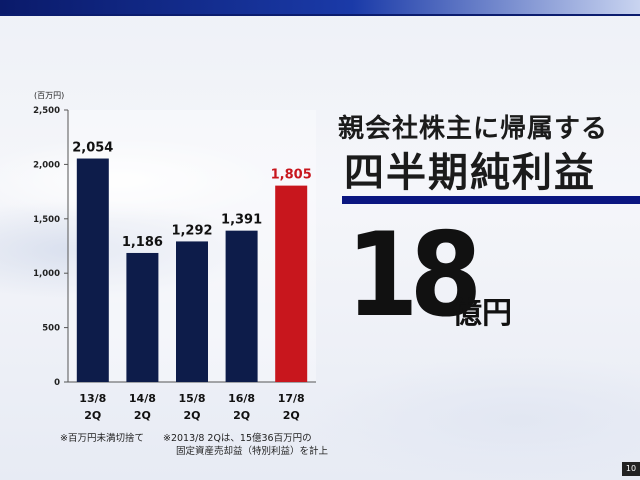  Describe the element at coordinates (291, 398) in the screenshot. I see `x-tick-label: 17/8` at that location.